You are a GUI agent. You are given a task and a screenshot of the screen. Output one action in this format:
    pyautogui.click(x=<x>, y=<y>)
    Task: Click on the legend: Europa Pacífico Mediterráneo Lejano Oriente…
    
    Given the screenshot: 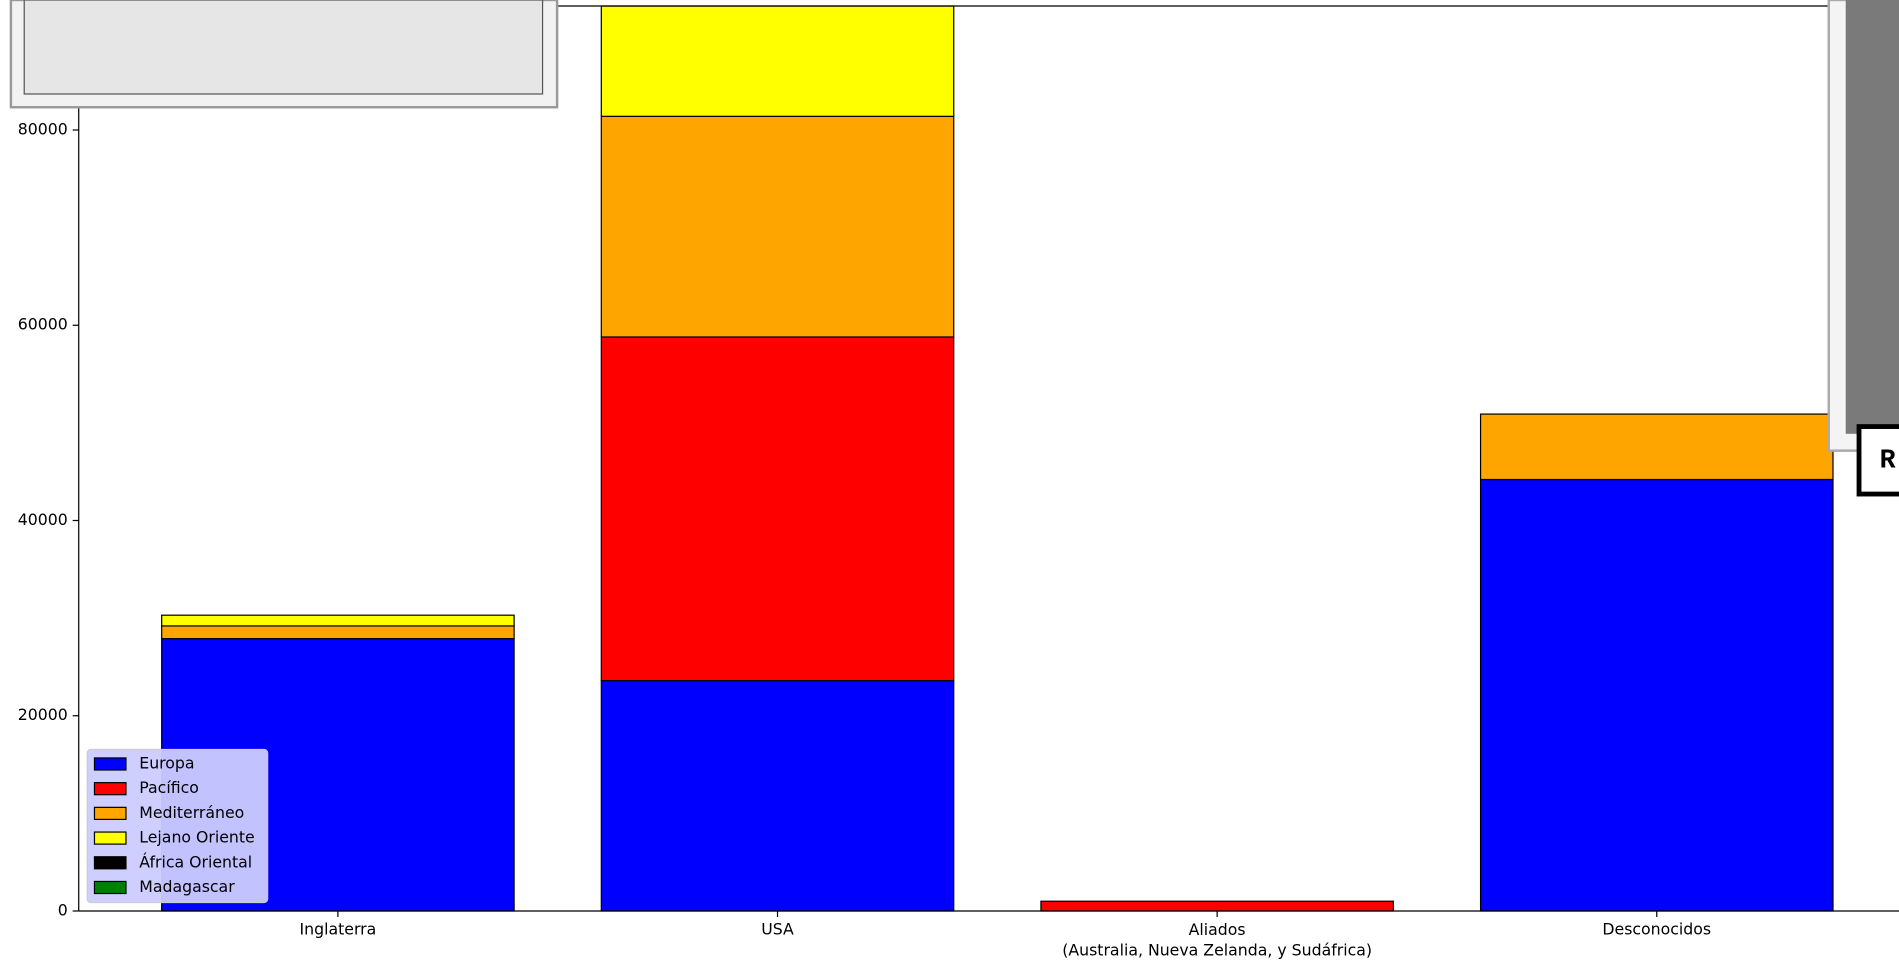 What is the action you would take?
    pyautogui.click(x=177, y=826)
    